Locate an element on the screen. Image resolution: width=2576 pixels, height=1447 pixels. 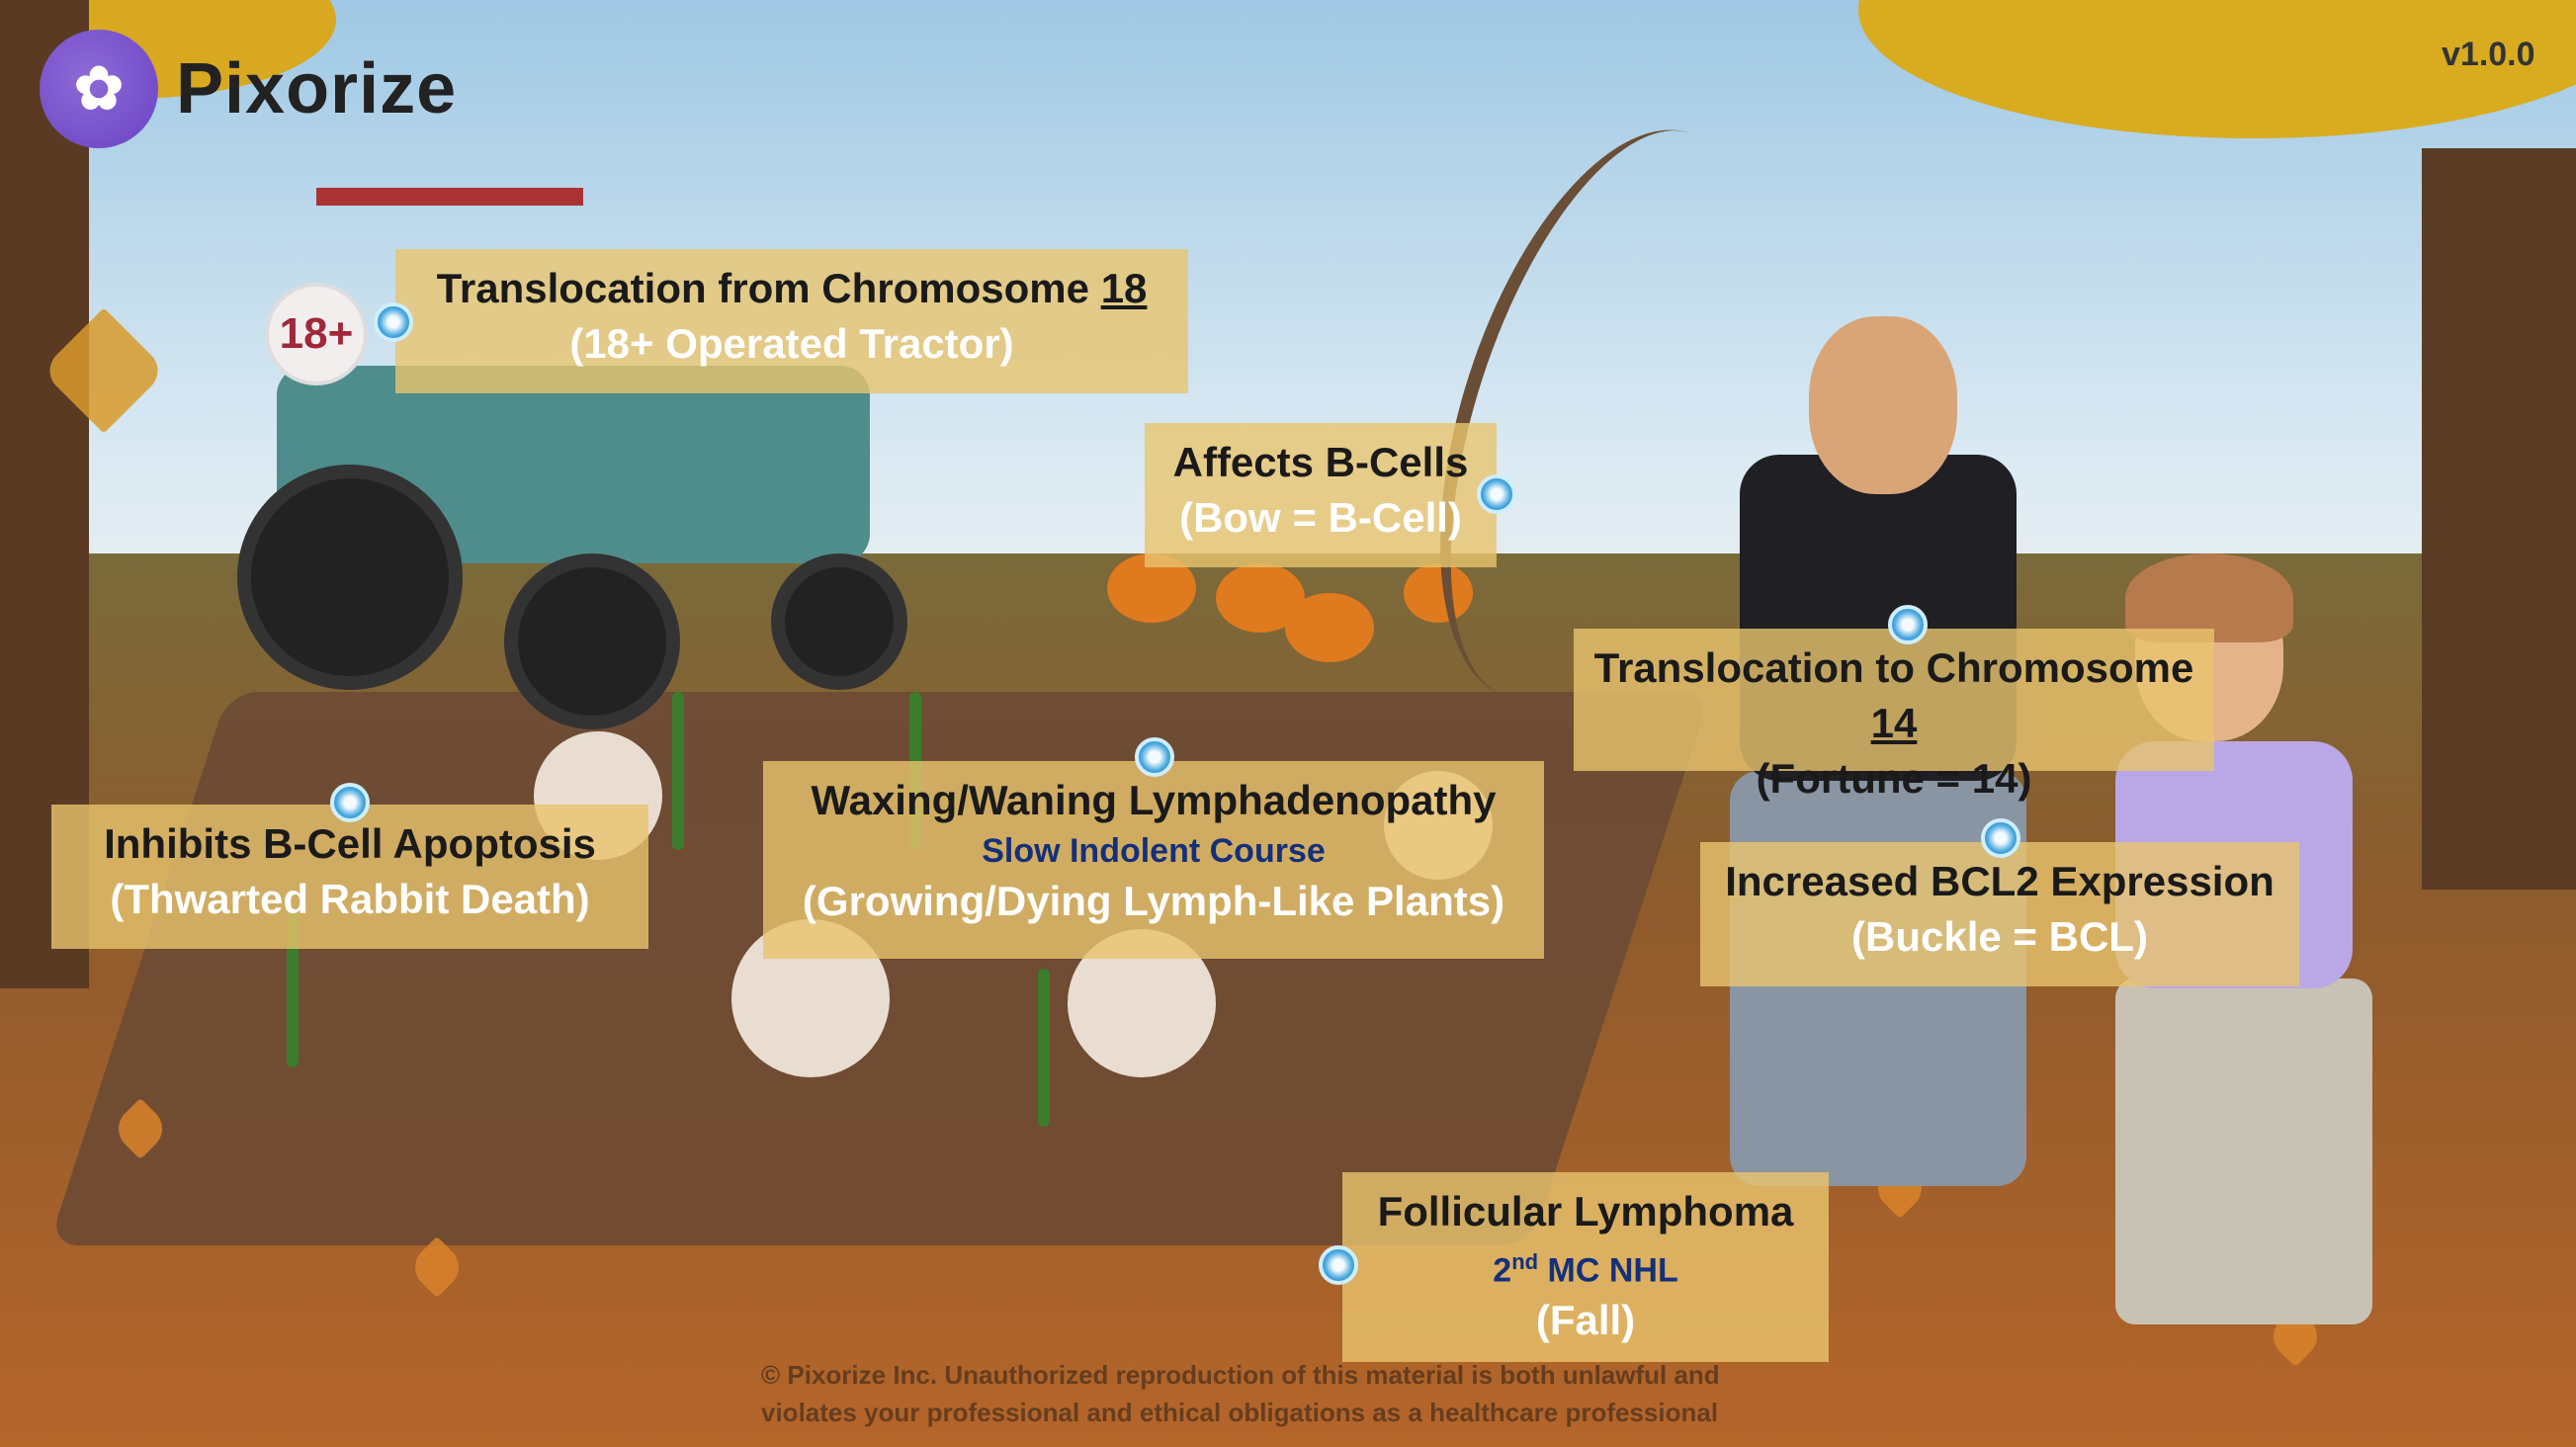
pixorize-logo: ✿ Pixorize is located at coordinates (248, 89).